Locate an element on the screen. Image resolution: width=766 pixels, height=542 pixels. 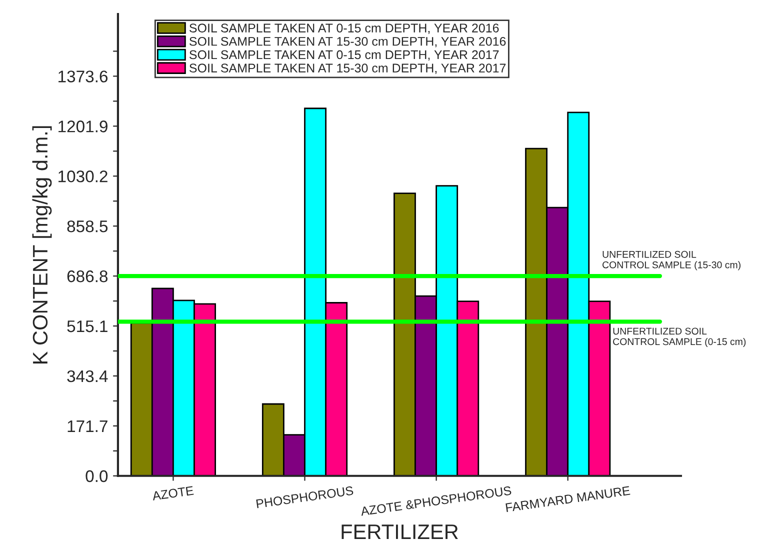
legend-label: SOIL SAMPLE TAKEN AT 0-15 cm DEPTH, YEAR 2016 is located at coordinates (344, 29).